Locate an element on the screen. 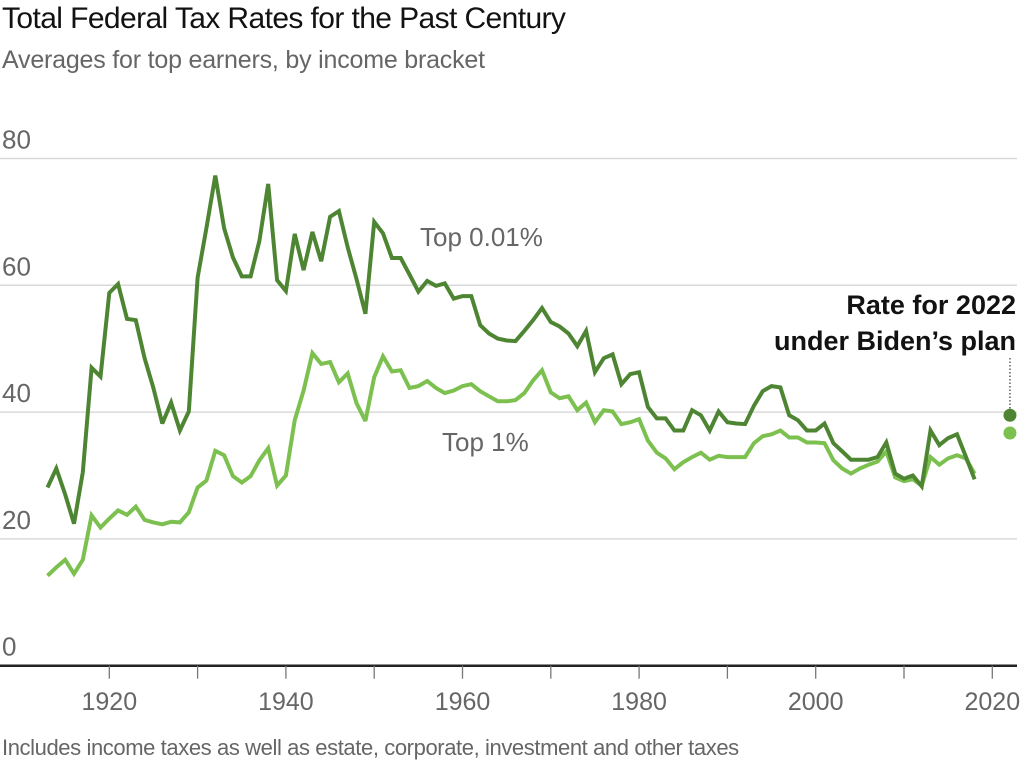 The image size is (1024, 767). y-tick-label-60: 60 is located at coordinates (16, 266).